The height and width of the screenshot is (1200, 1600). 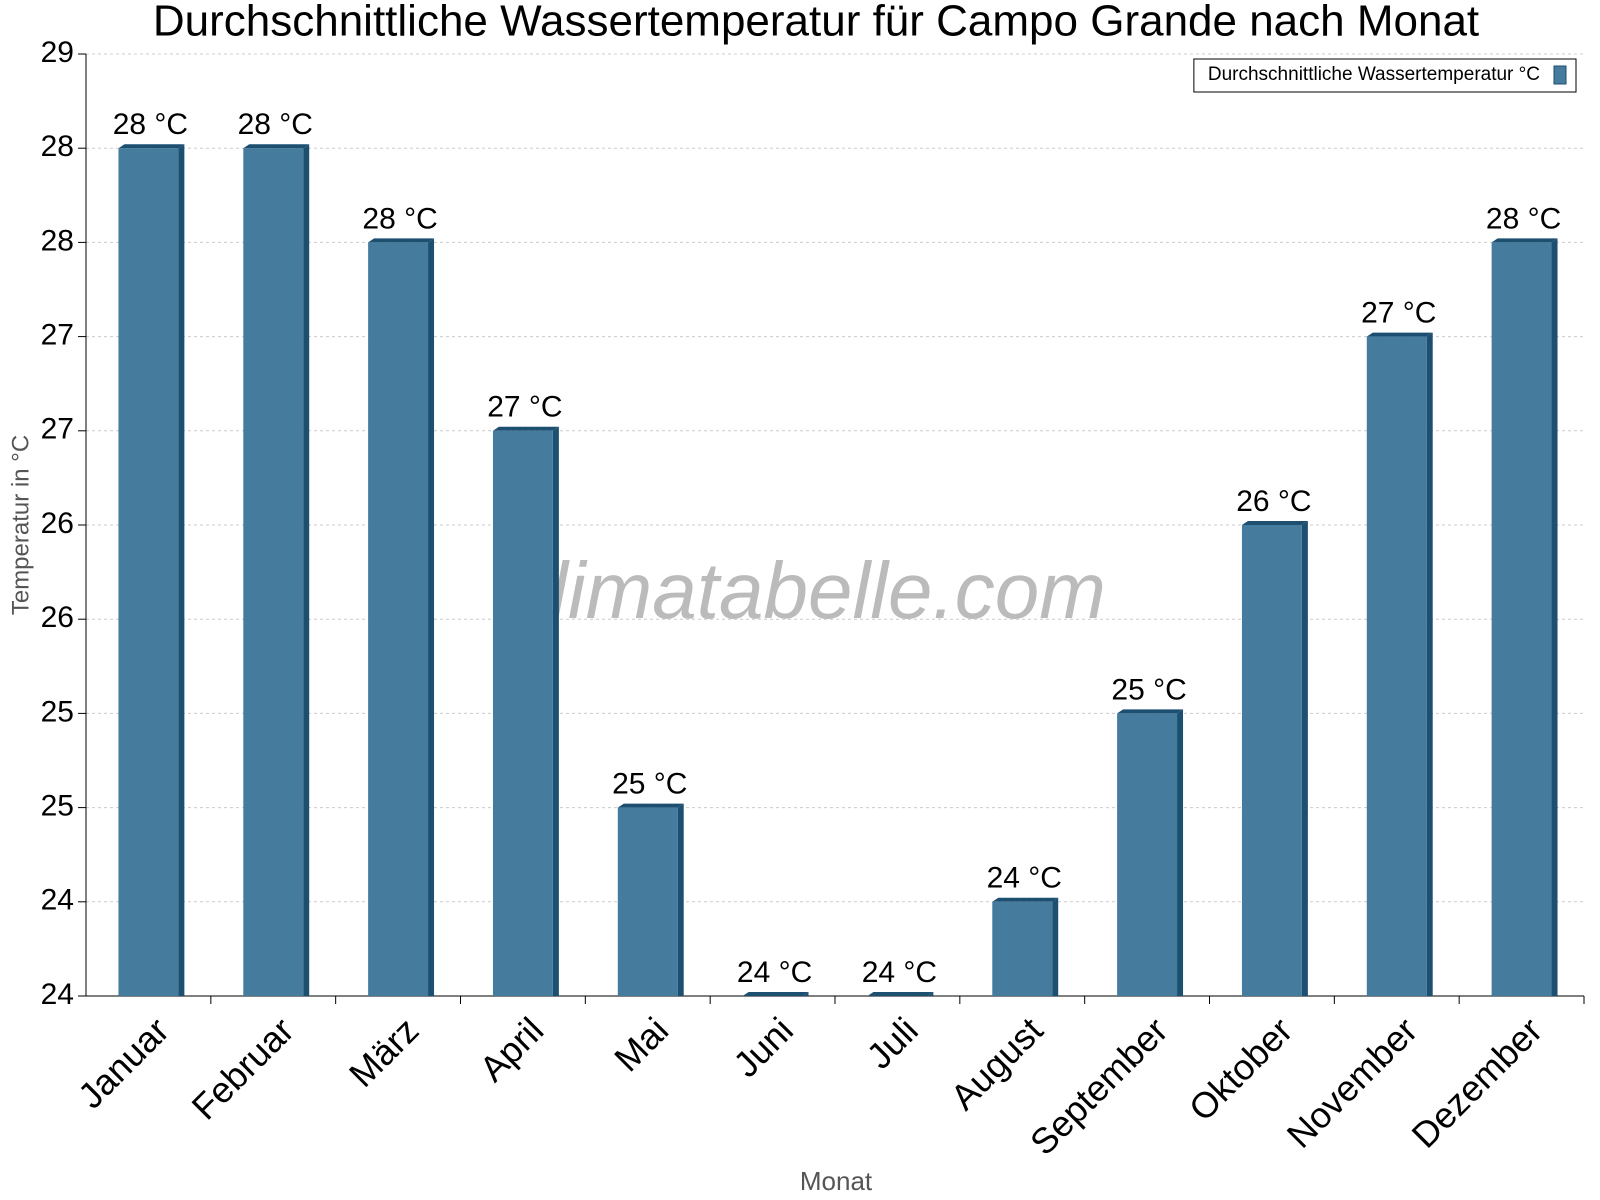 I want to click on legend-box, so click(x=1385, y=75).